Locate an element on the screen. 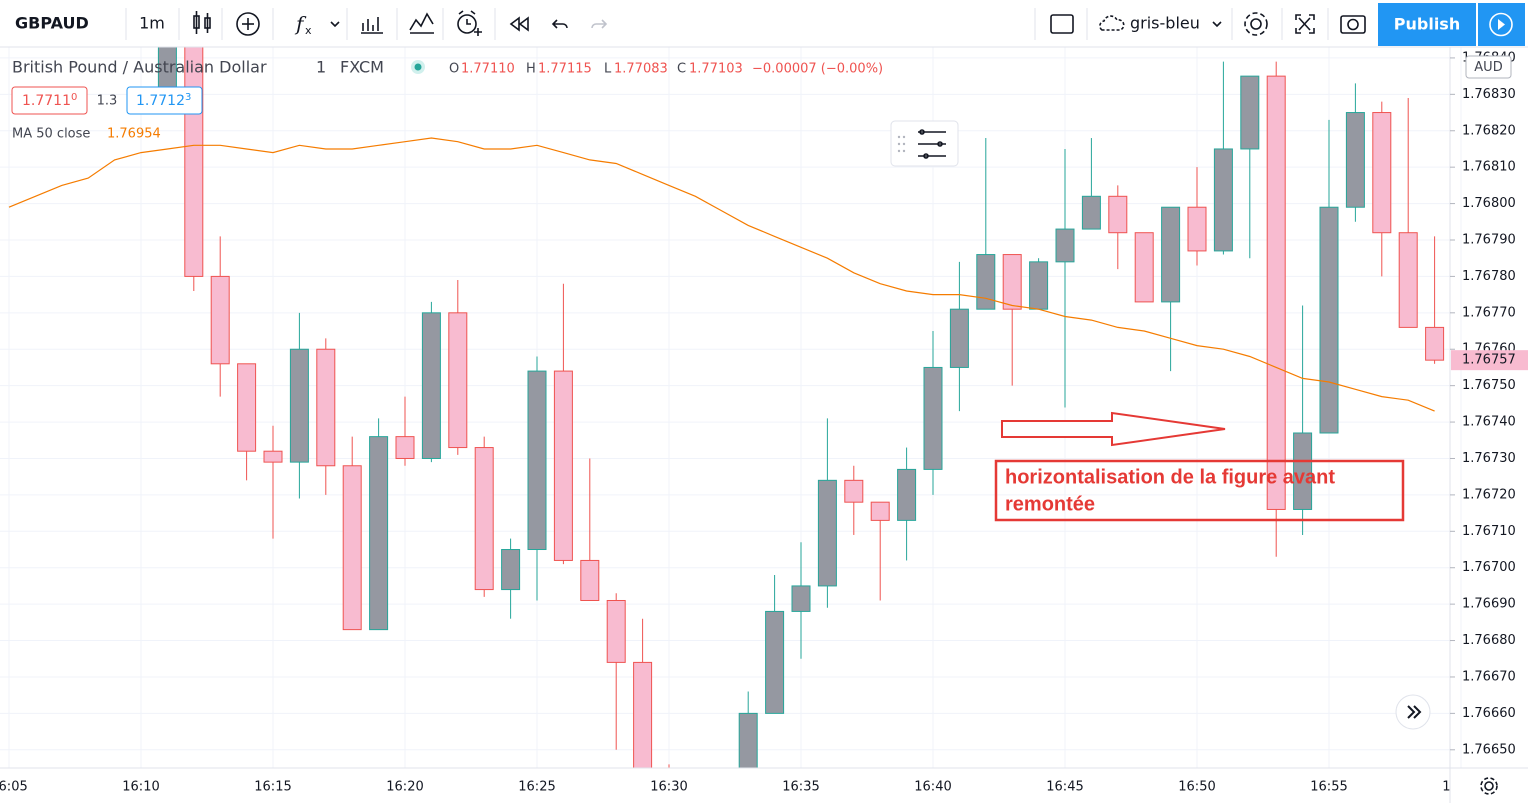 The width and height of the screenshot is (1528, 803). y-tick-label: 1.76790 is located at coordinates (1489, 239).